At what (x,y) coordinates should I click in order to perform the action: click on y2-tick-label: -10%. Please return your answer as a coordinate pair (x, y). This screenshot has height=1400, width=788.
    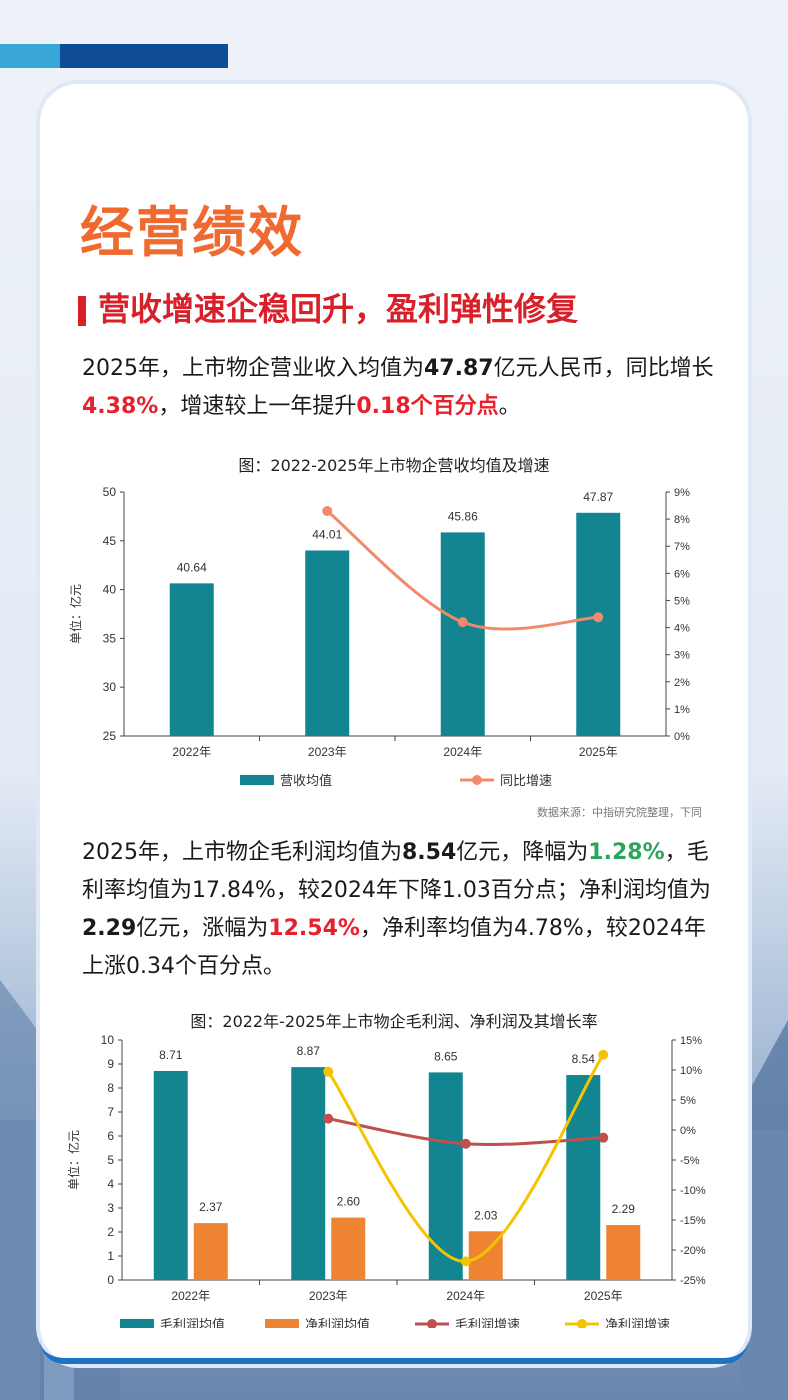
    Looking at the image, I should click on (693, 1191).